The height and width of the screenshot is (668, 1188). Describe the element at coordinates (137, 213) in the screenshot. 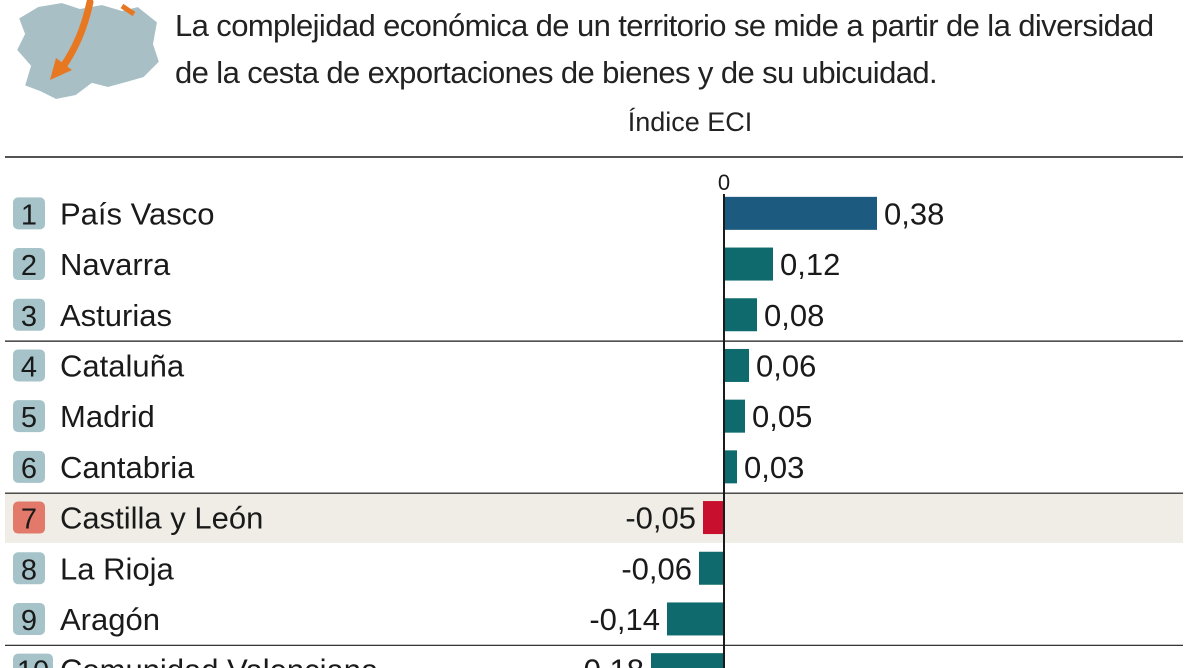

I see `region-label: País Vasco` at that location.